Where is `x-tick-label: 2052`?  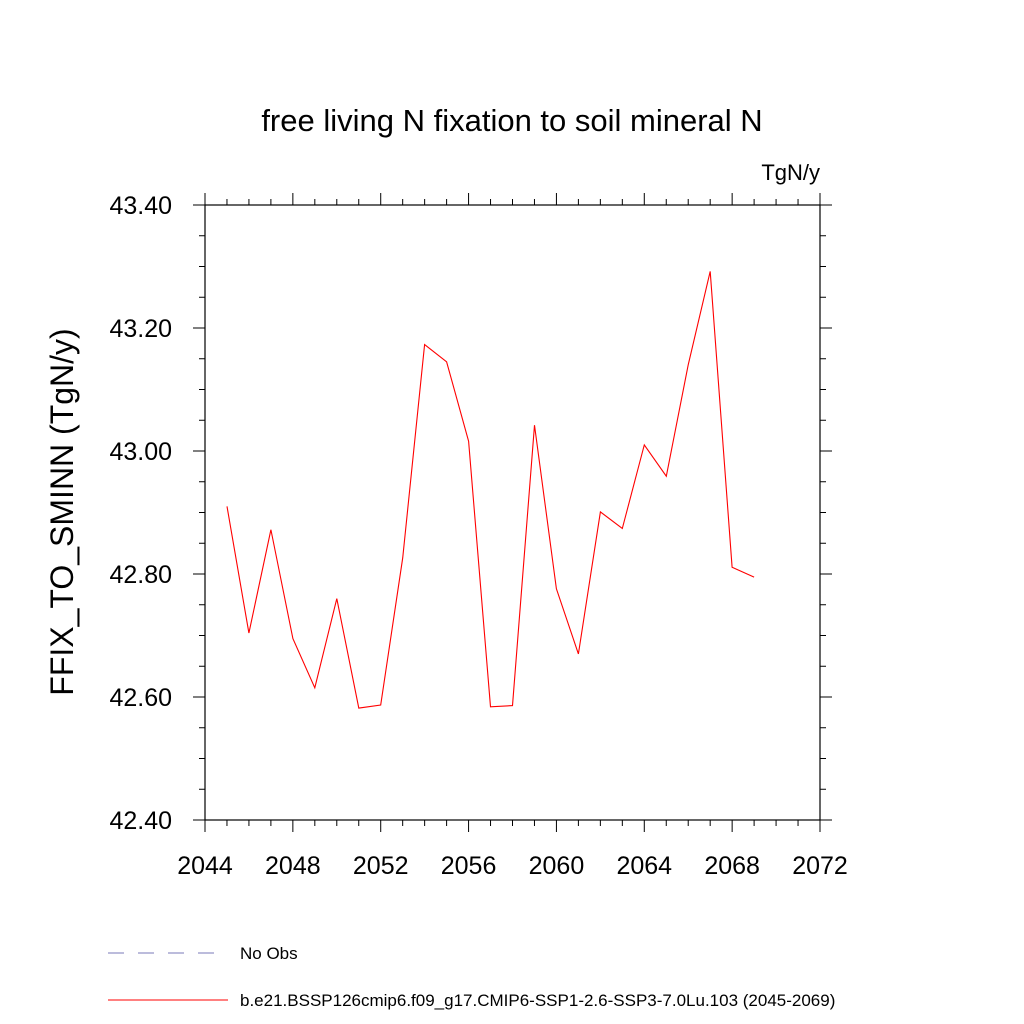
x-tick-label: 2052 is located at coordinates (381, 866).